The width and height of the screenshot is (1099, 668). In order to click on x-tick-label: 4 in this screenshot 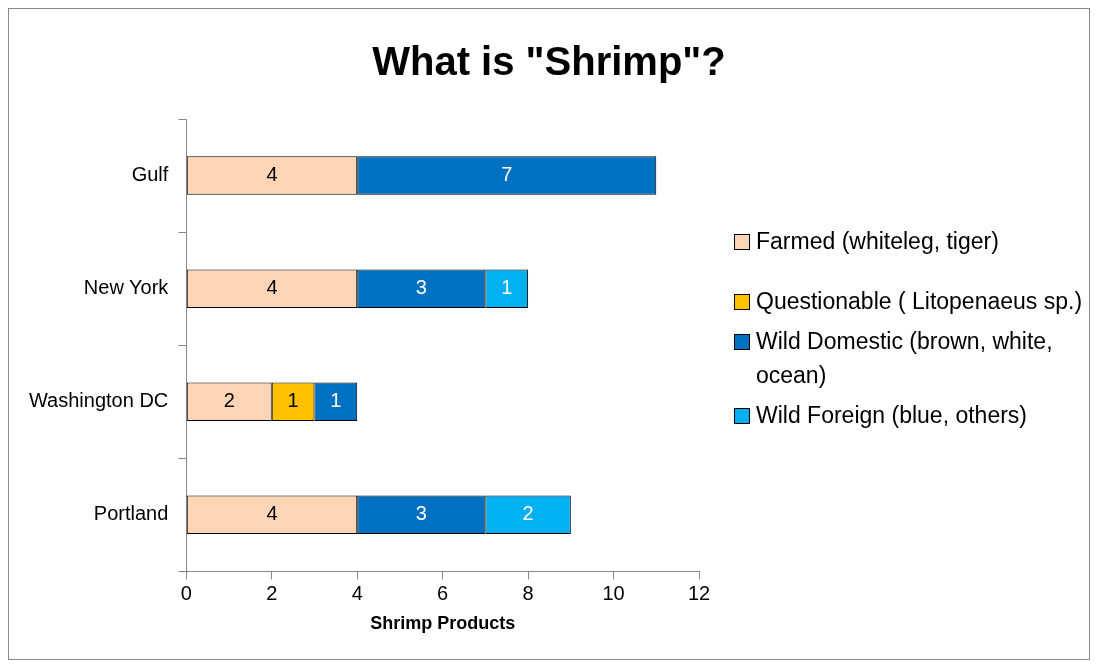, I will do `click(357, 592)`.